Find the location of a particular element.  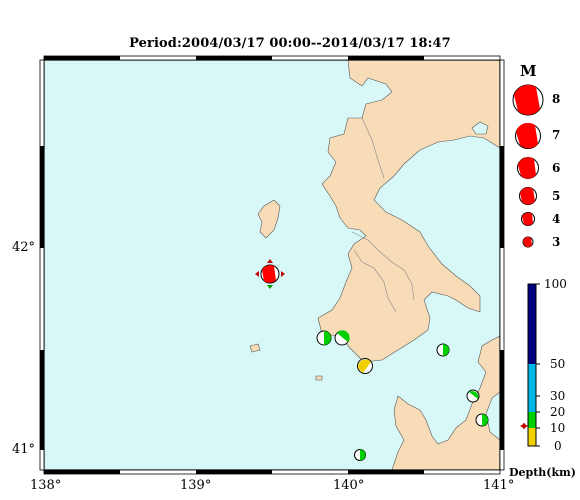

magnitude-label-7: 7 is located at coordinates (556, 135).